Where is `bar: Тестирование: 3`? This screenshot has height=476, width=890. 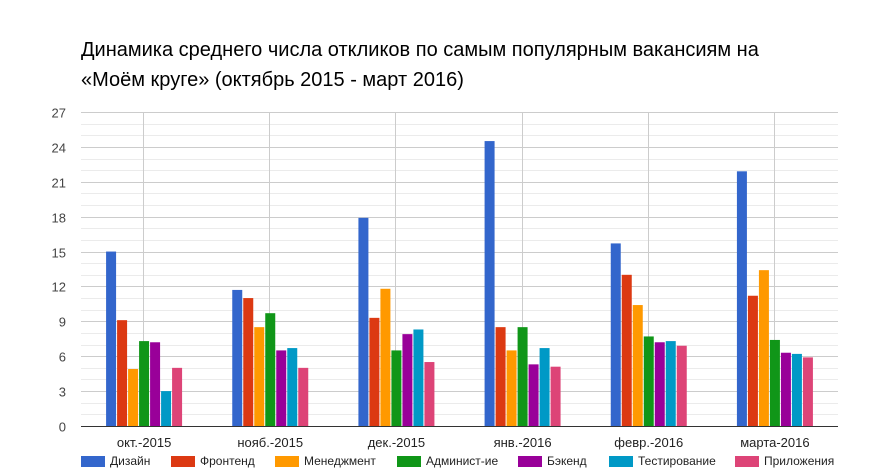 bar: Тестирование: 3 is located at coordinates (166, 408).